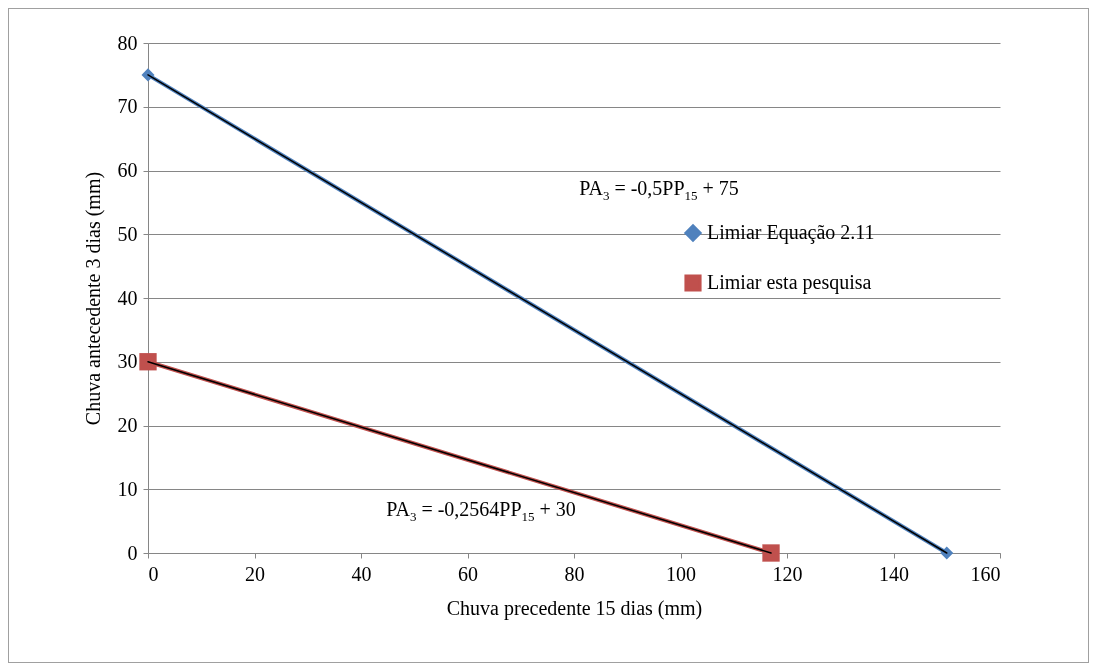 The image size is (1097, 671). Describe the element at coordinates (789, 282) in the screenshot. I see `legend-label: Limiar esta pesquisa` at that location.